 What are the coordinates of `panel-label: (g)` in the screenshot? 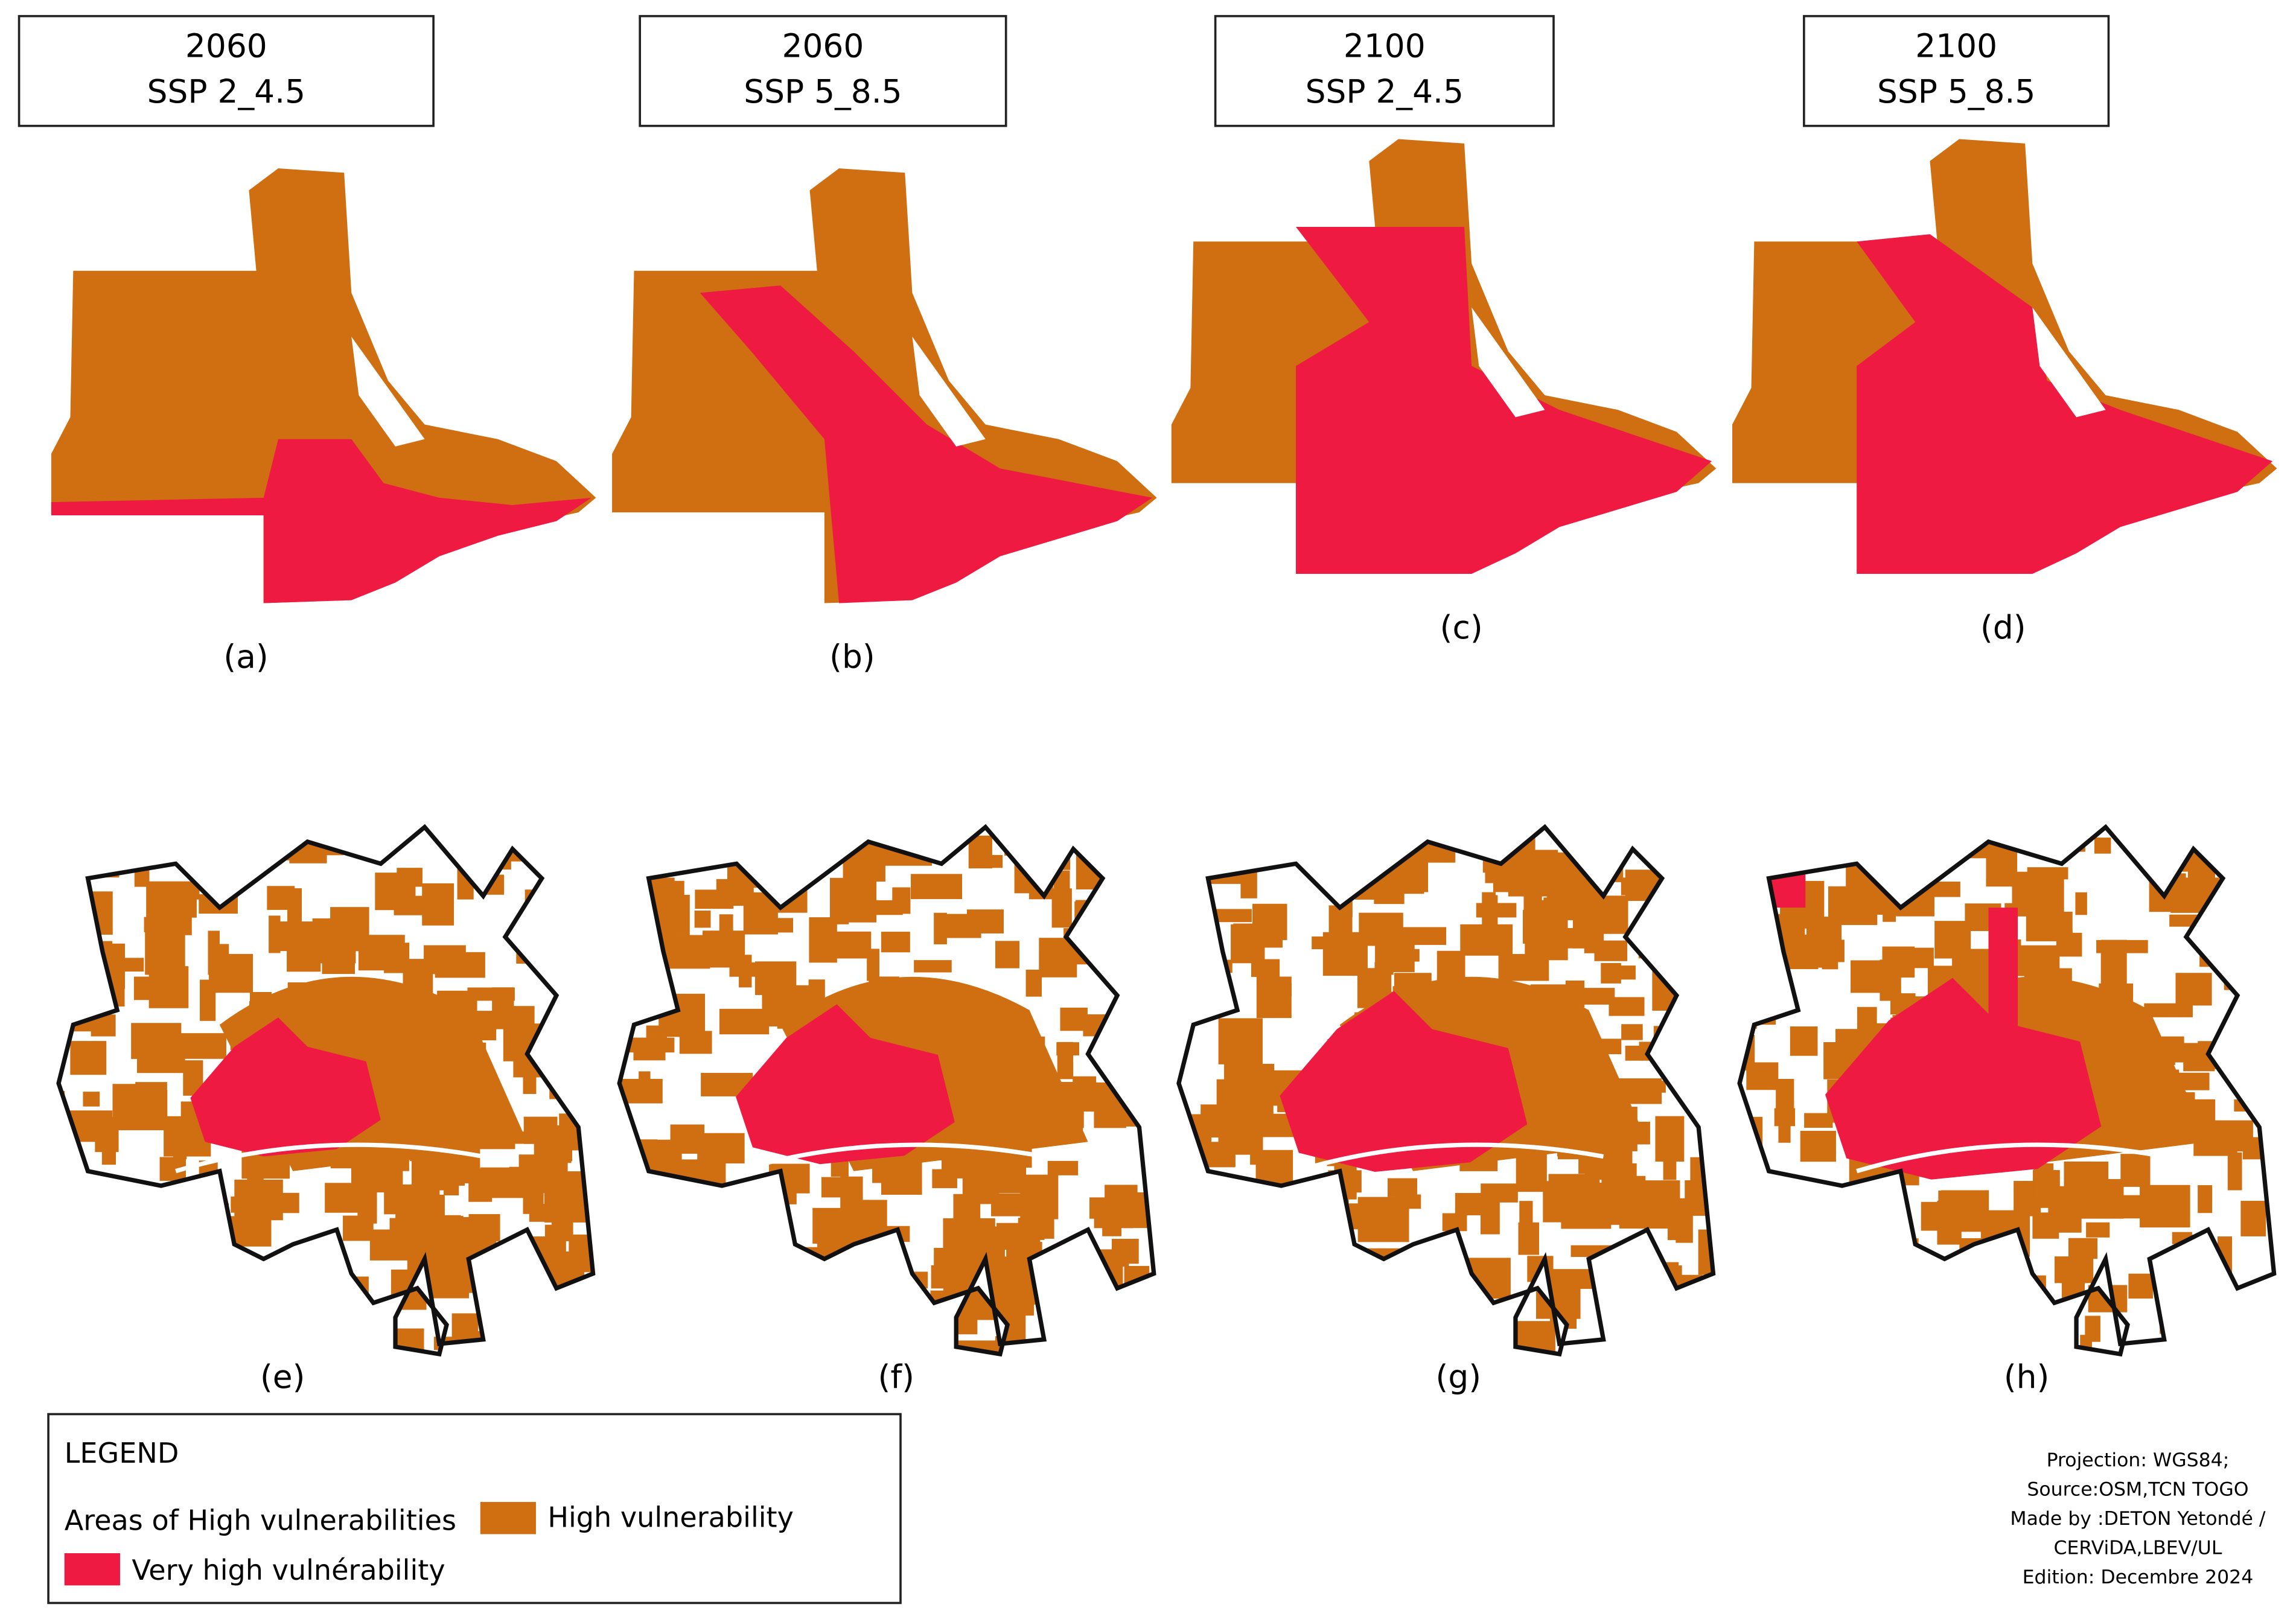 It's located at (1459, 1377).